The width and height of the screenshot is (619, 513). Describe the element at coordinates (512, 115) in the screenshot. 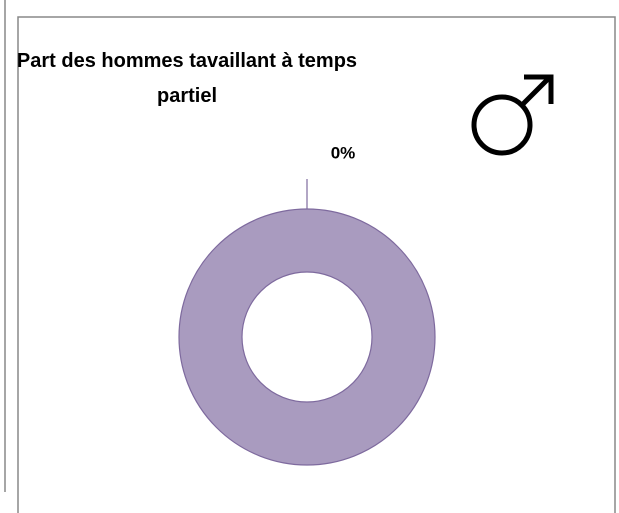

I see `male-symbol` at that location.